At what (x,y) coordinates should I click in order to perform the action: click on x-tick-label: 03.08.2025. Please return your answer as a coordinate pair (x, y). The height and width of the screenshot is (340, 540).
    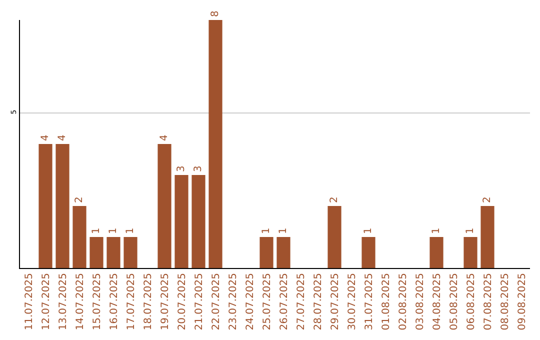
    Looking at the image, I should click on (420, 301).